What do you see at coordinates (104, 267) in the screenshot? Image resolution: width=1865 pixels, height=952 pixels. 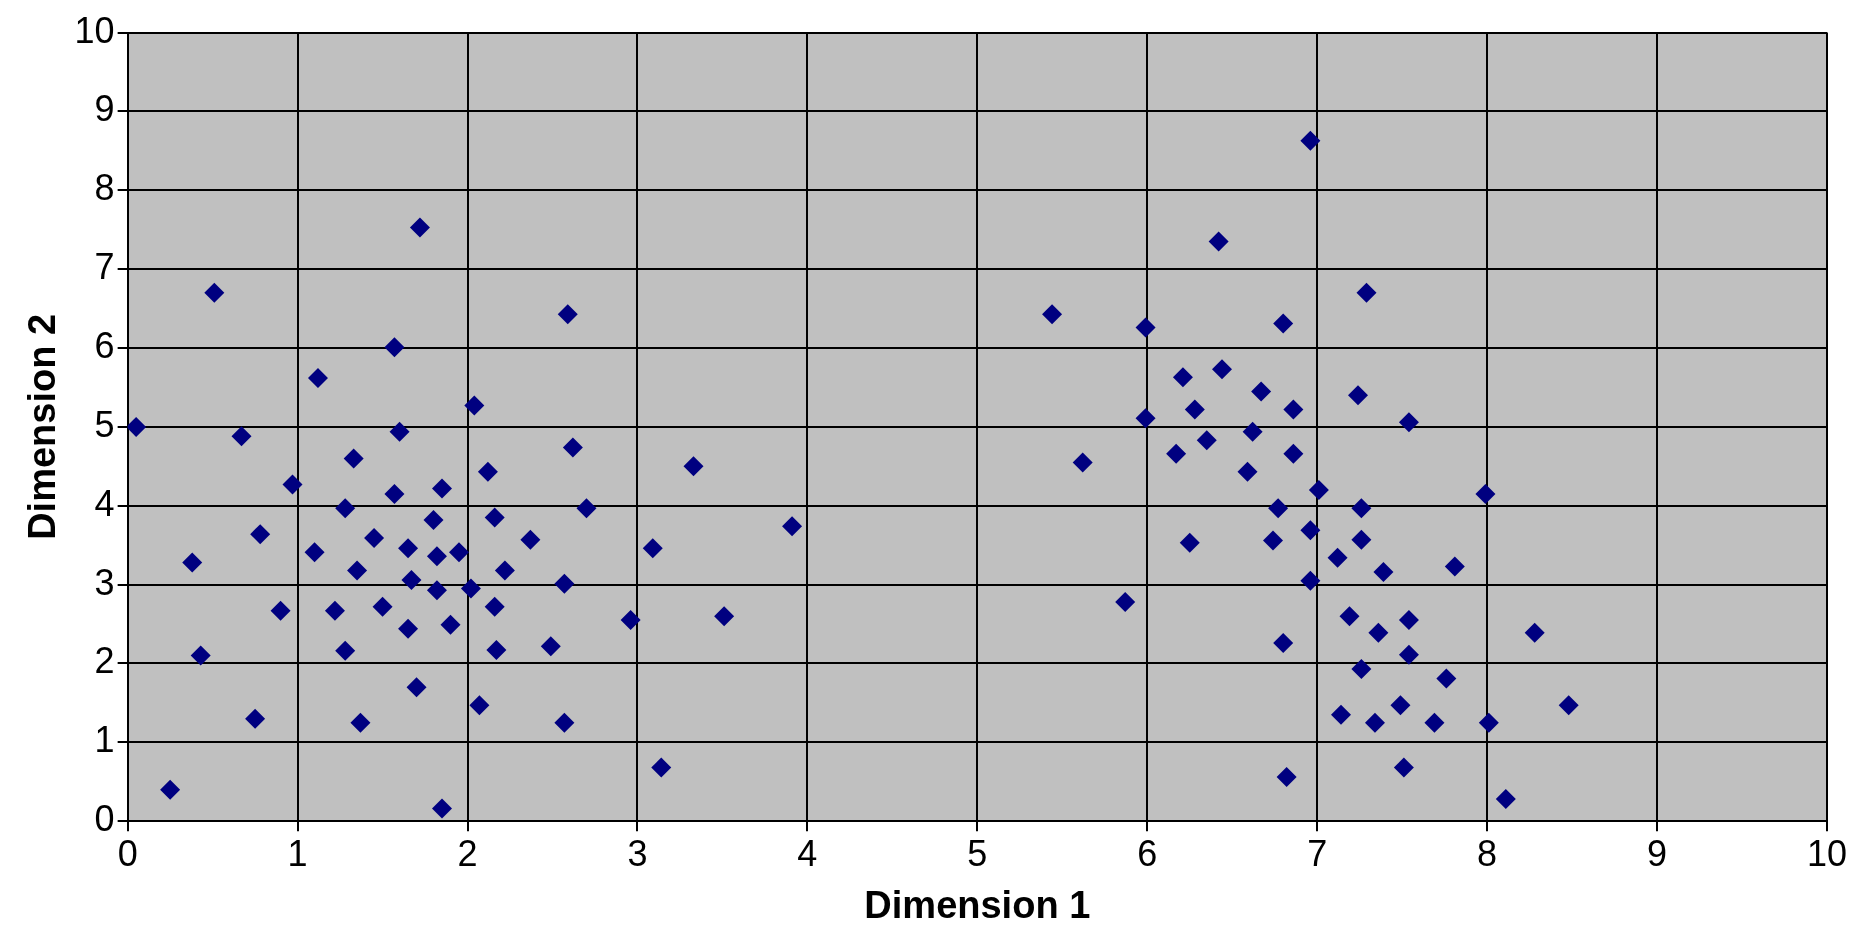 I see `y-tick-label: 7` at bounding box center [104, 267].